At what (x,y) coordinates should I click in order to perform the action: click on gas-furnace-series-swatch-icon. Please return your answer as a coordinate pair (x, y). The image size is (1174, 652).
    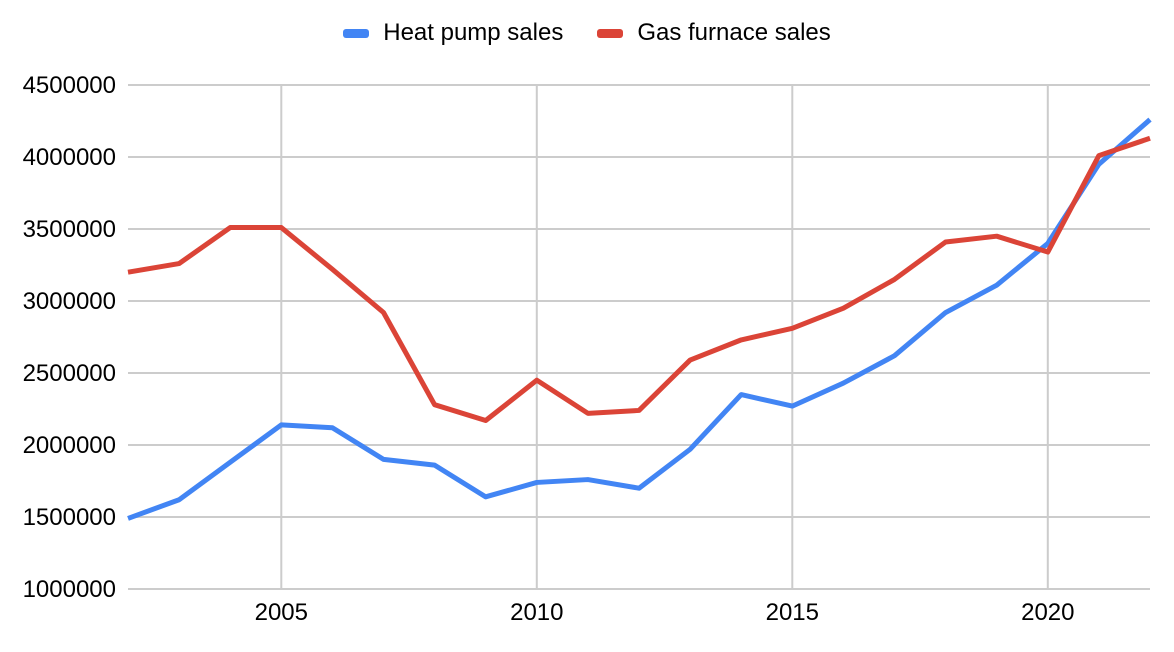
    Looking at the image, I should click on (610, 33).